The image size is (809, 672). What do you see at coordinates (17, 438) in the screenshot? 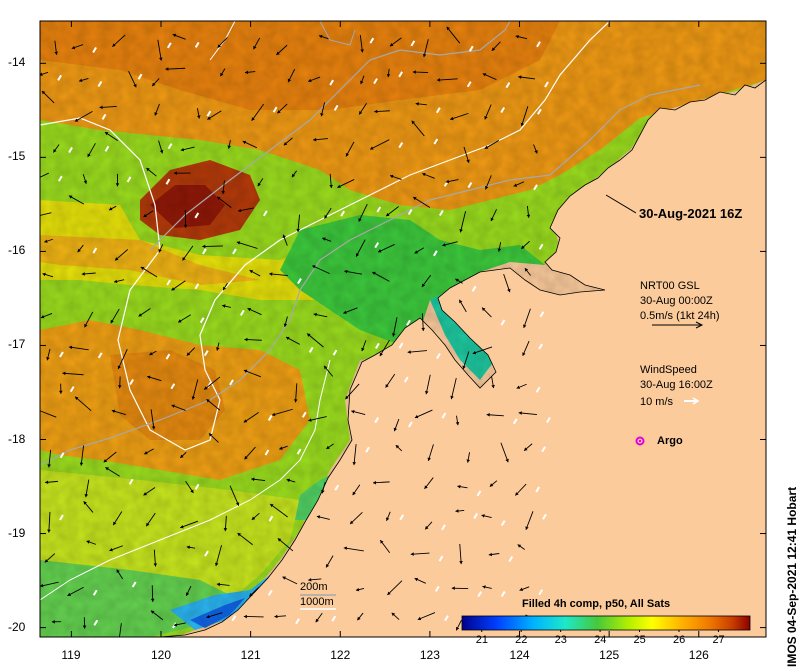
I see `lat-tick-label: -18` at bounding box center [17, 438].